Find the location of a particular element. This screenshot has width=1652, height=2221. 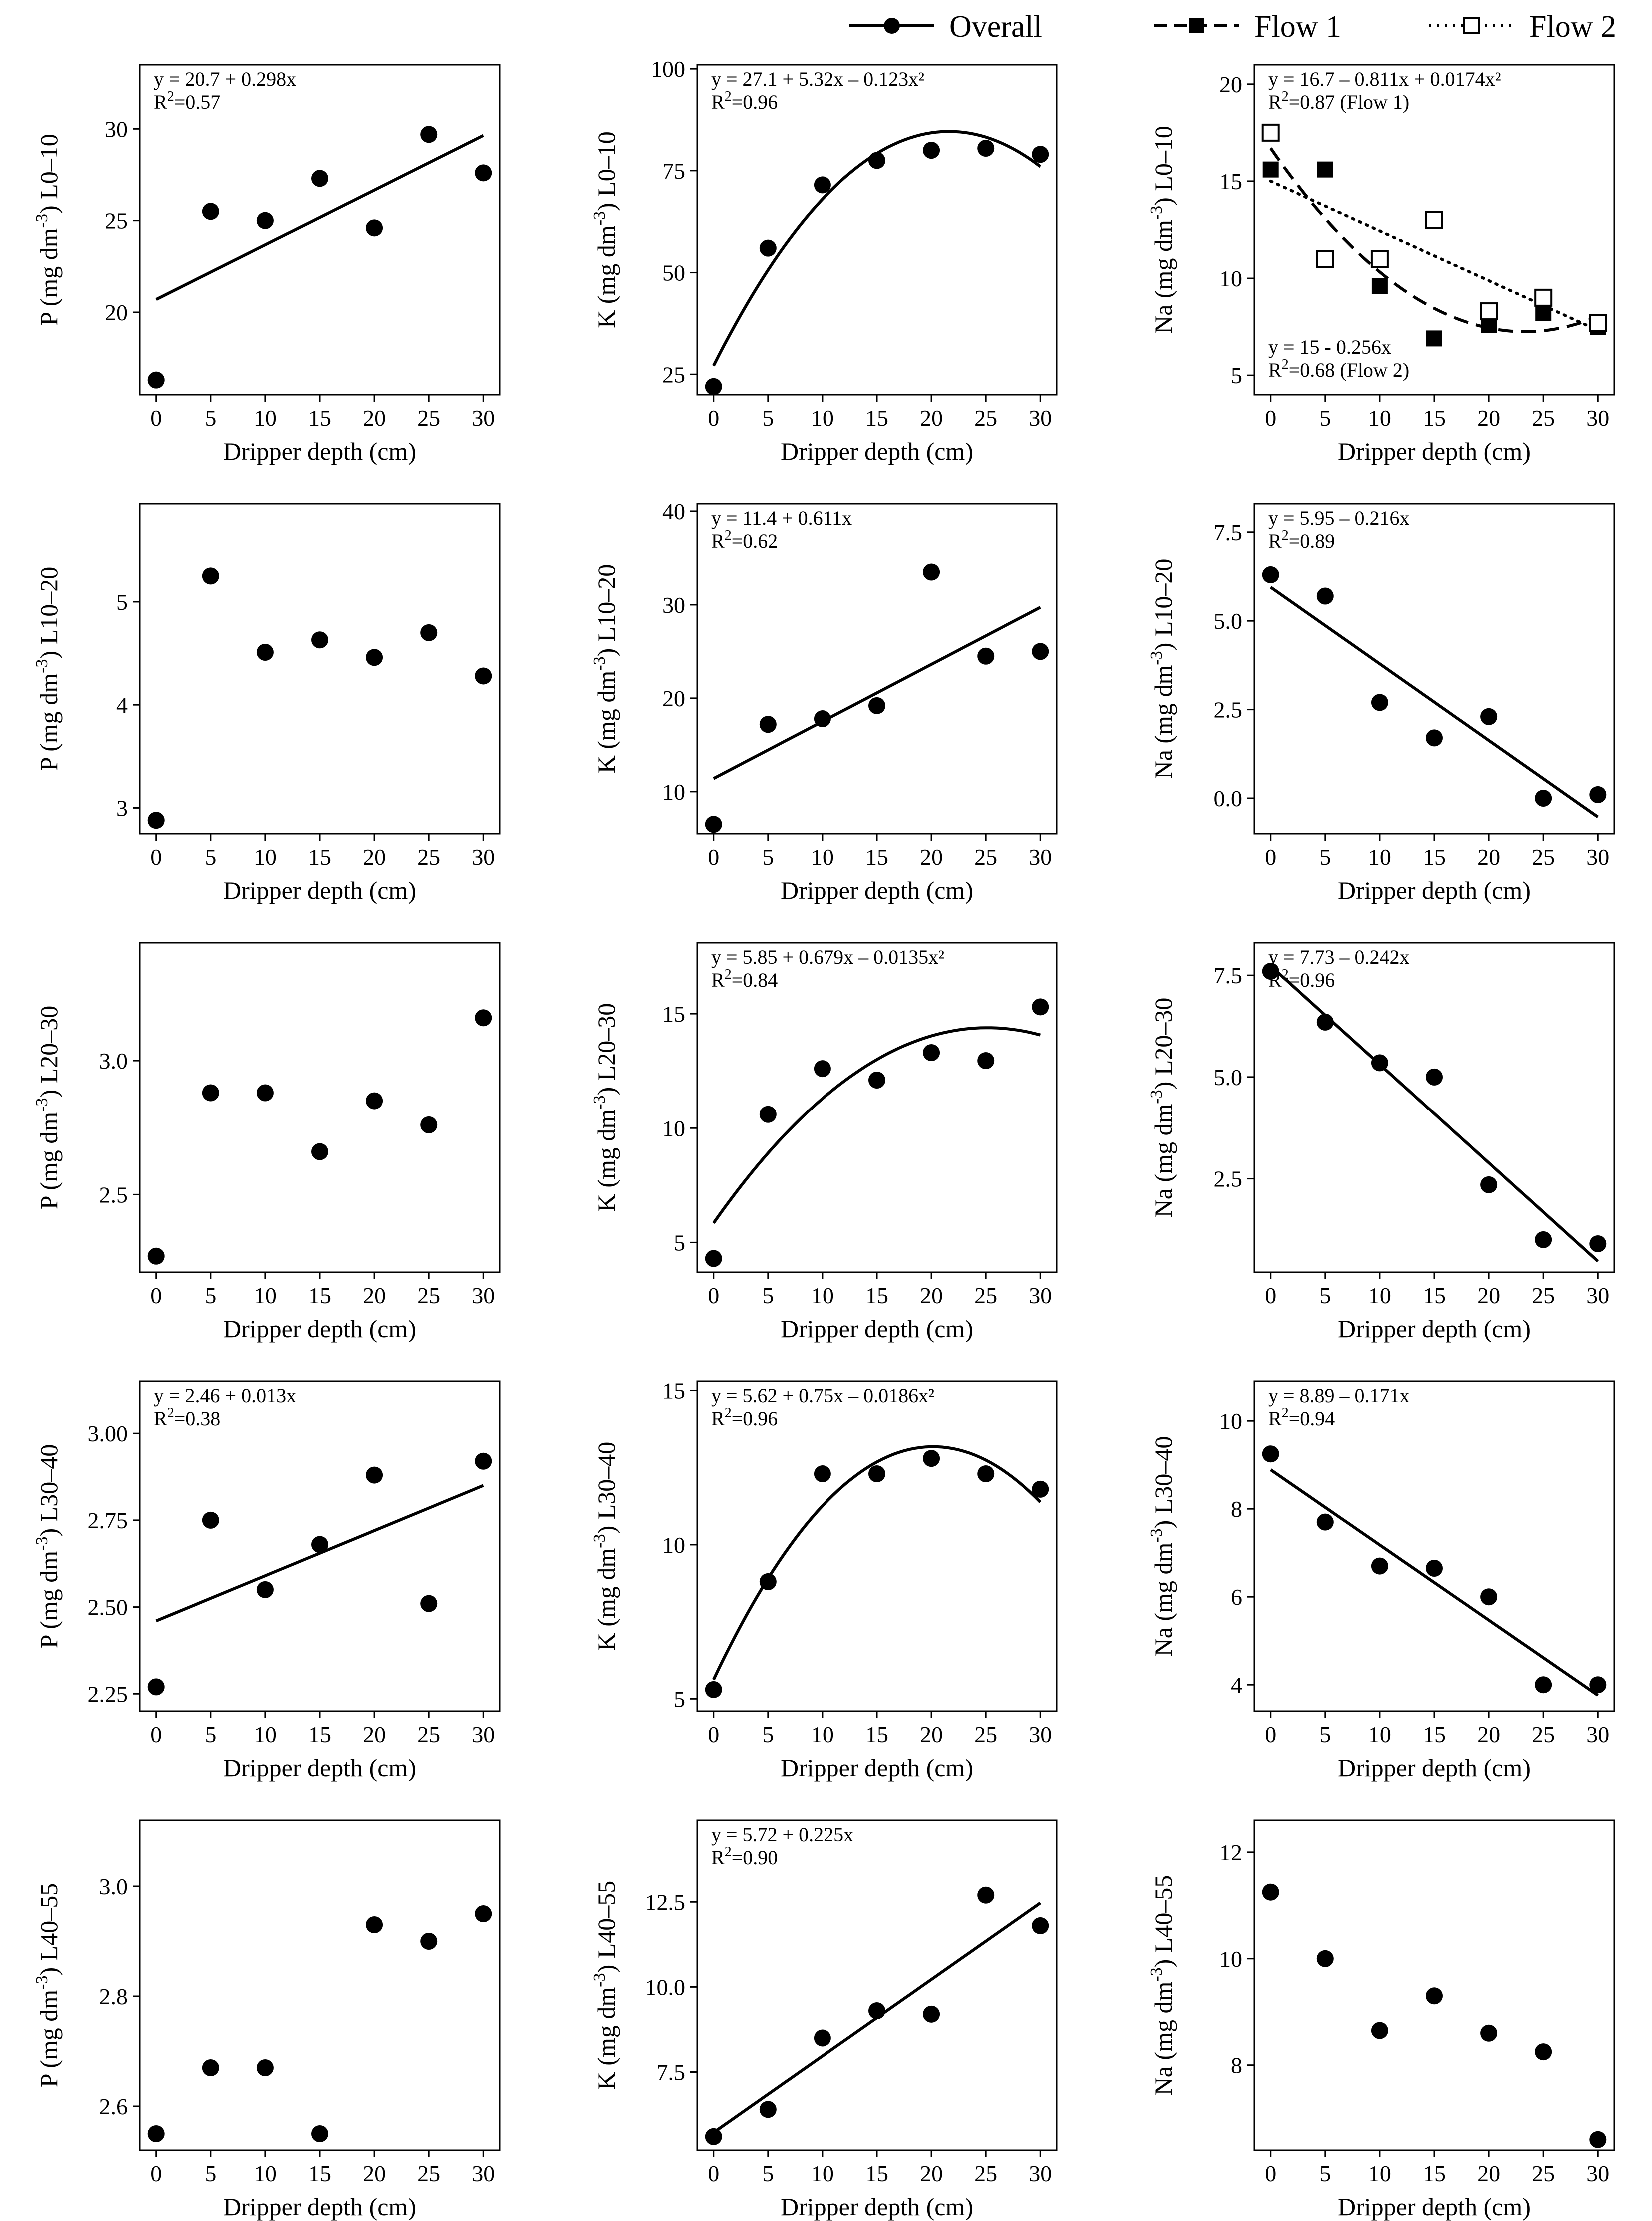

y-tick-label: 2.5 is located at coordinates (1228, 1179).